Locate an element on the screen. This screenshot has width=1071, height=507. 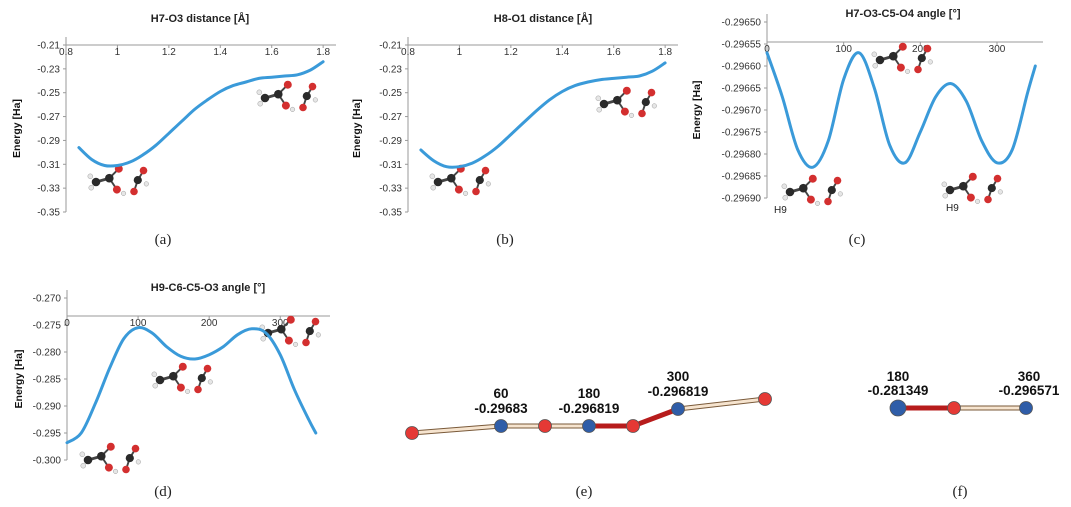
panel-caption: (b) is located at coordinates (505, 240).